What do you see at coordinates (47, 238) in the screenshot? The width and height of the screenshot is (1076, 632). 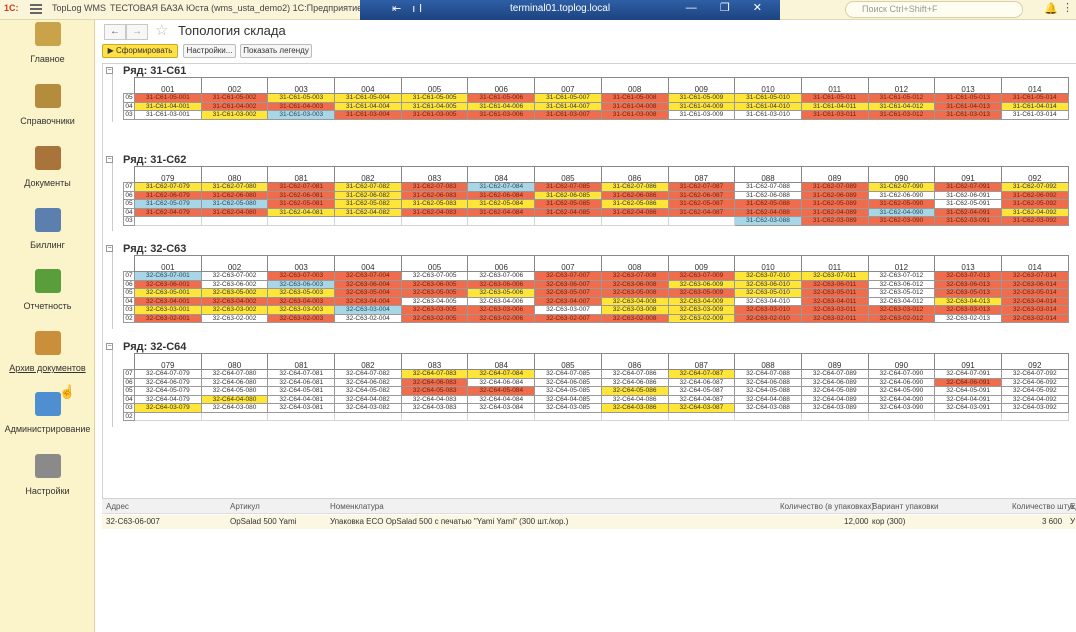 I see `sidebar-item-4: Биллинг` at bounding box center [47, 238].